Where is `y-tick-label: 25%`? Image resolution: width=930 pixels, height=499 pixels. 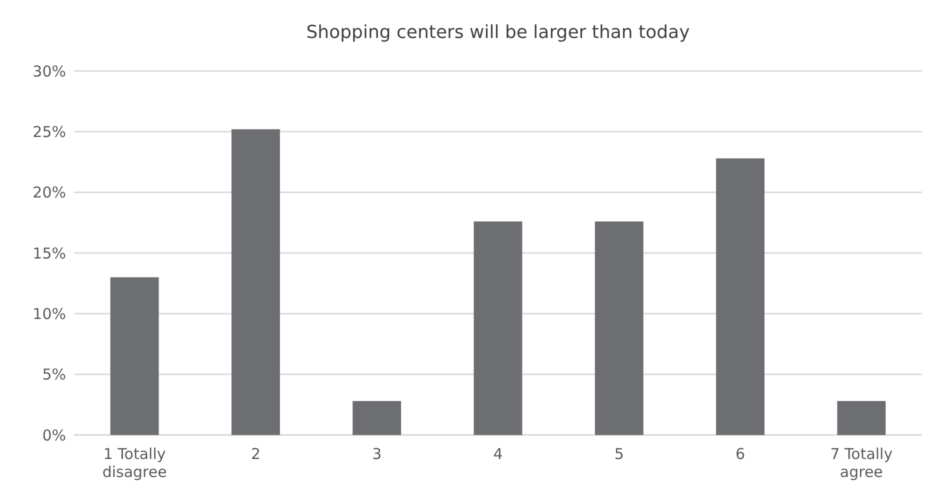
y-tick-label: 25% is located at coordinates (49, 131).